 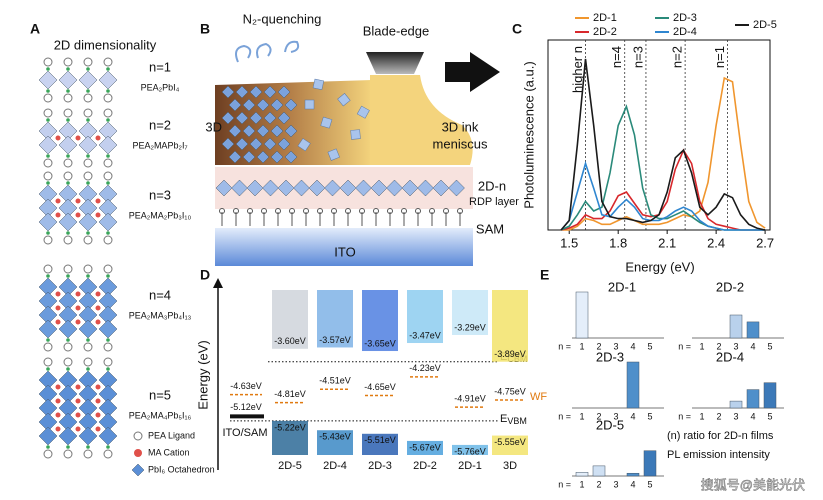 I want to click on label: VBM, so click(x=517, y=421).